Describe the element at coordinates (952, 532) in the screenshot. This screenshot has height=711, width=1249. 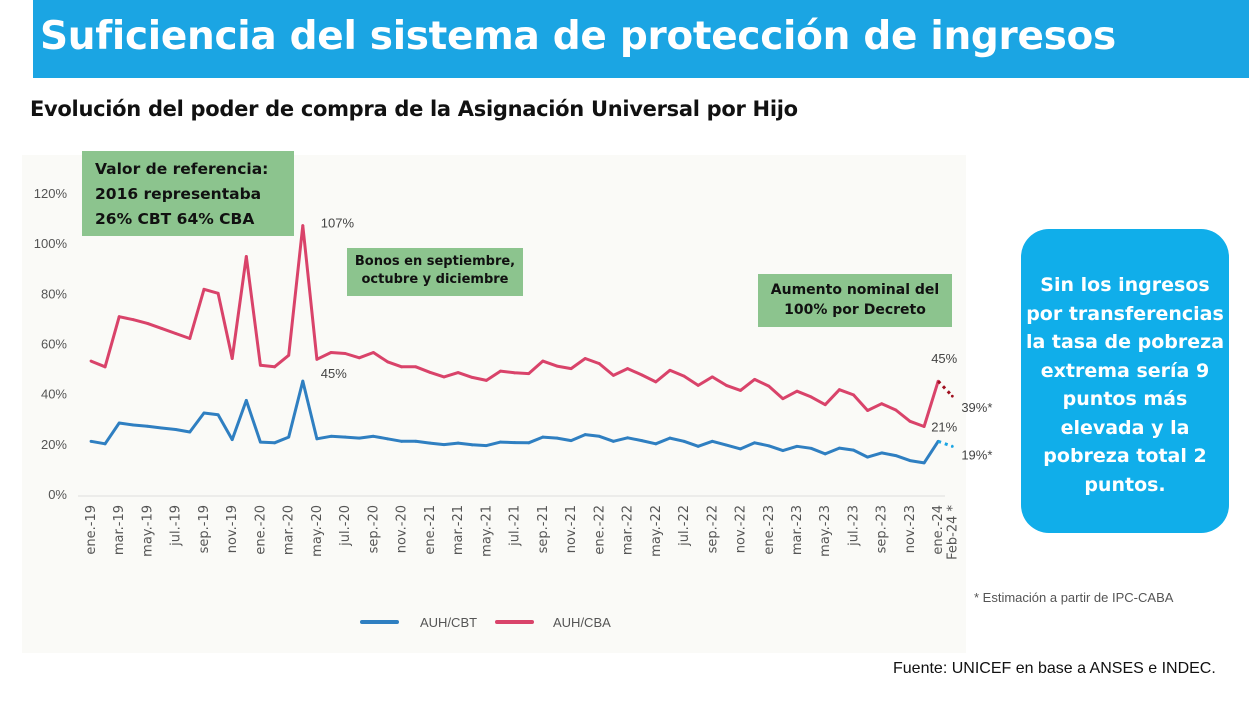
I see `x-tick-label: Feb-24 *` at that location.